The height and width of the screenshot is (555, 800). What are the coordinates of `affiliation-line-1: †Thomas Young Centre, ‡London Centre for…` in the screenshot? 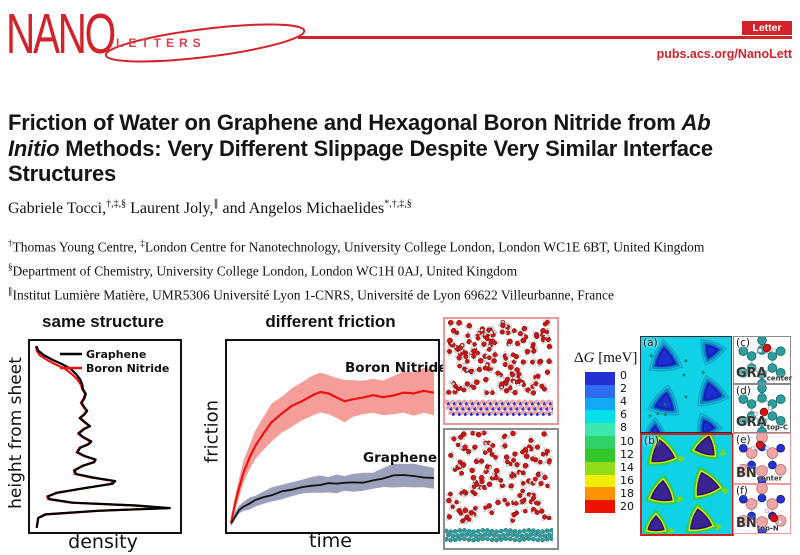 It's located at (356, 246).